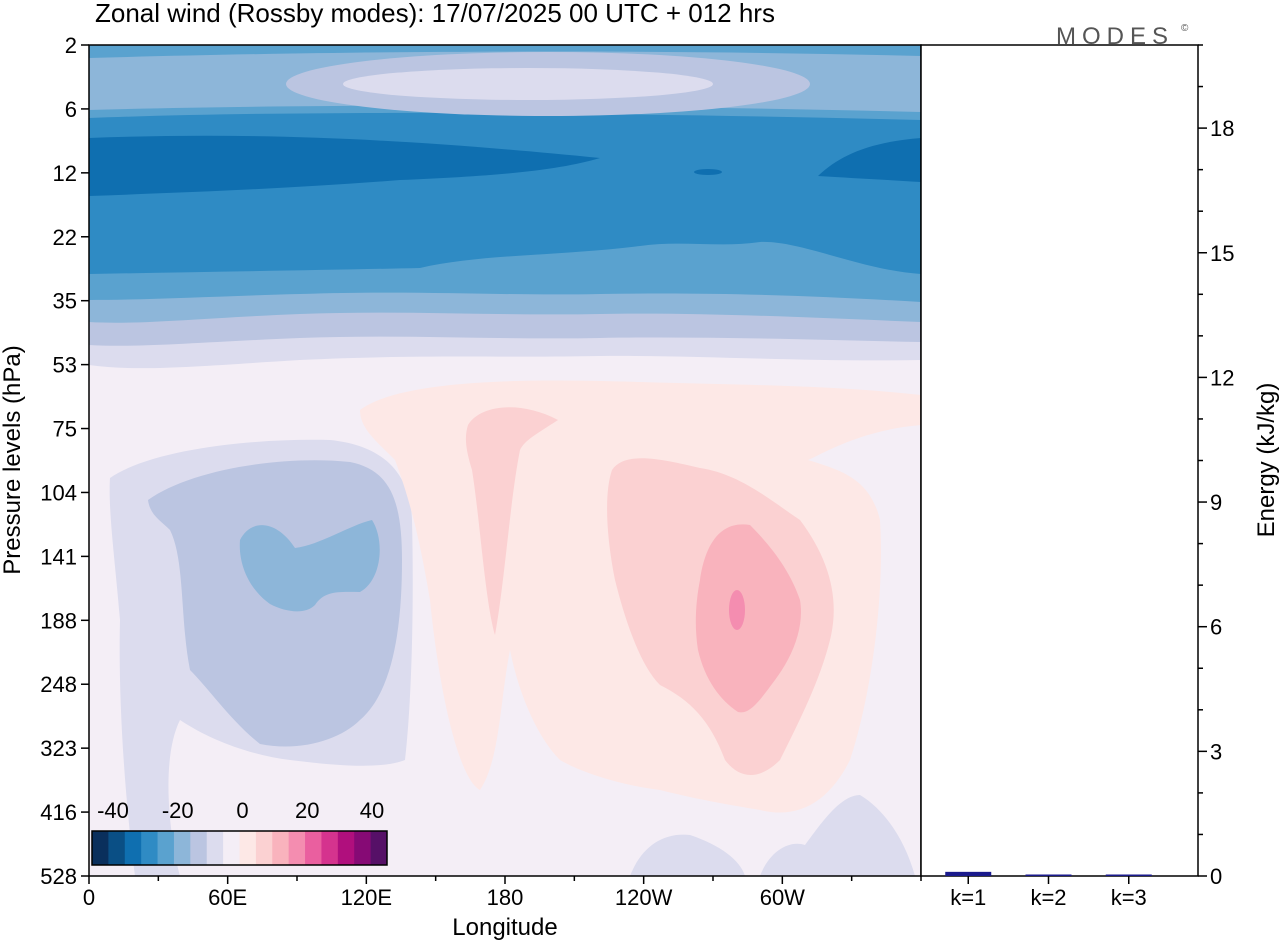 The height and width of the screenshot is (947, 1280). I want to click on pressure-tick-label: 12, so click(65, 173).